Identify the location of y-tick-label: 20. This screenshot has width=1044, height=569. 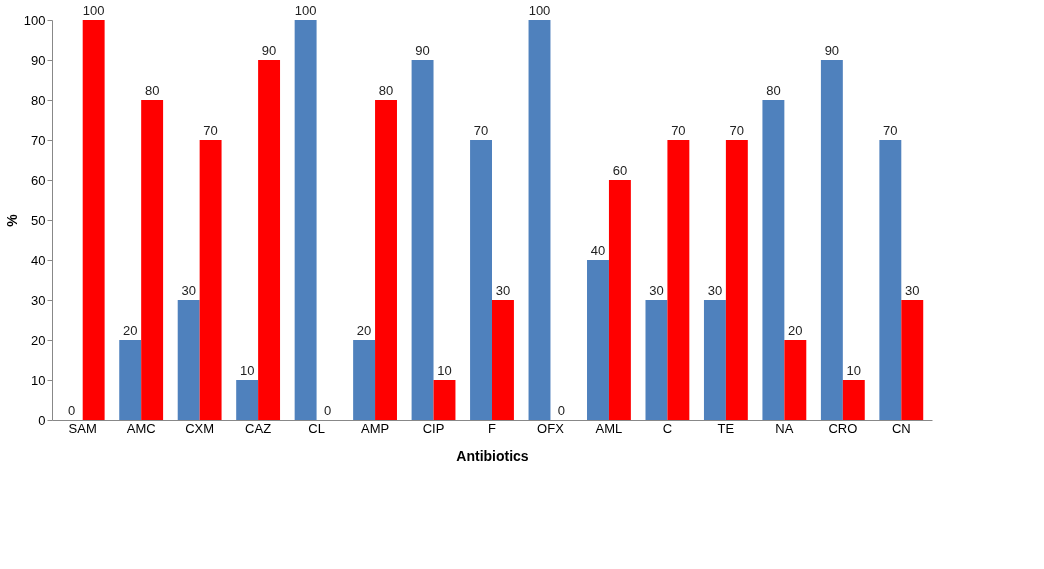
(38, 340).